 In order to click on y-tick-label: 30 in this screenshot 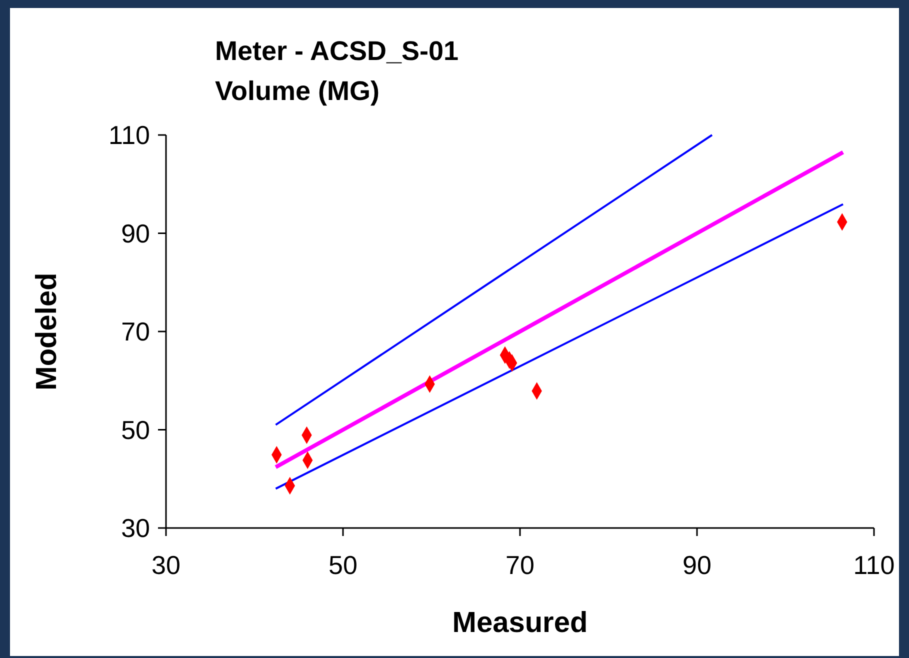, I will do `click(135, 528)`.